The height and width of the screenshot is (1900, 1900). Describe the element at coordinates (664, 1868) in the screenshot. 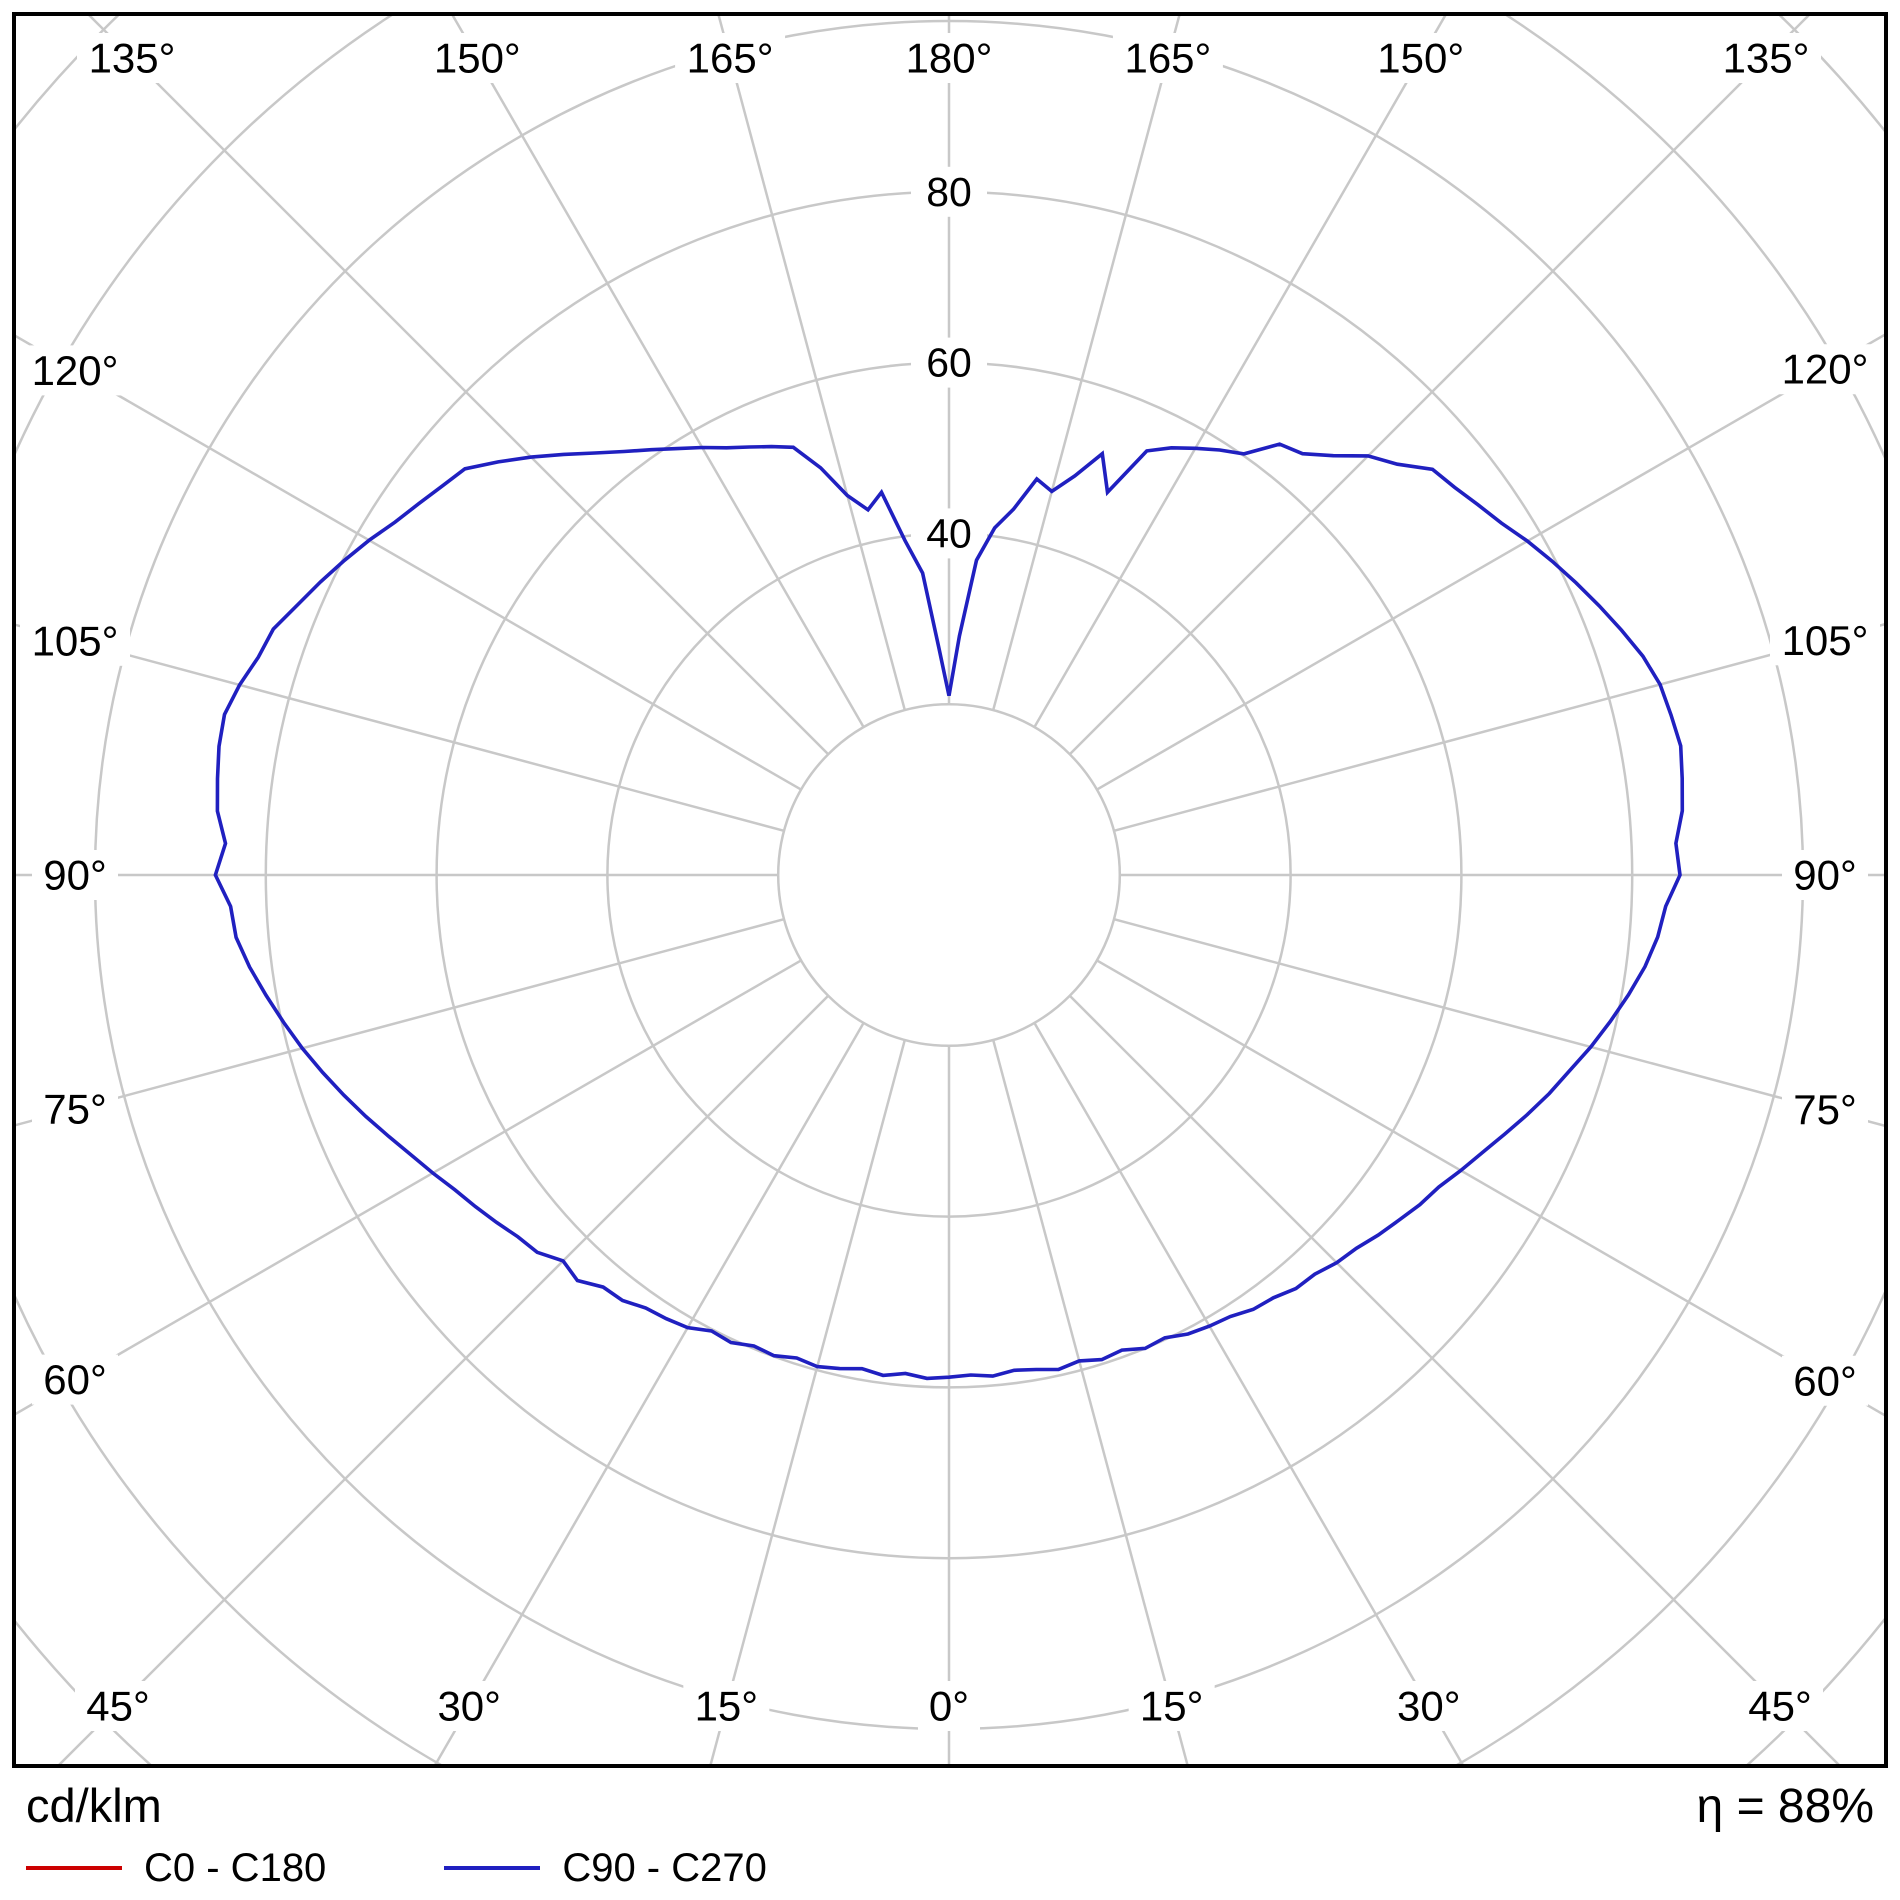

I see `legend-label-c90-c270: C90 - C270` at that location.